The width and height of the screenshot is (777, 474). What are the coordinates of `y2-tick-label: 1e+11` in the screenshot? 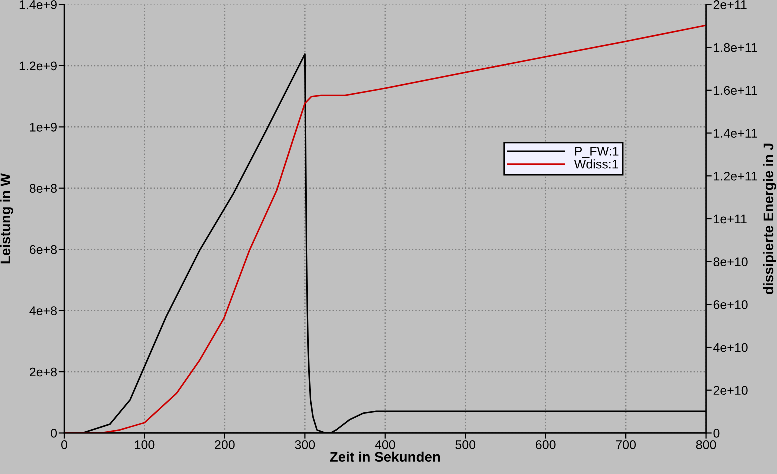 It's located at (730, 219).